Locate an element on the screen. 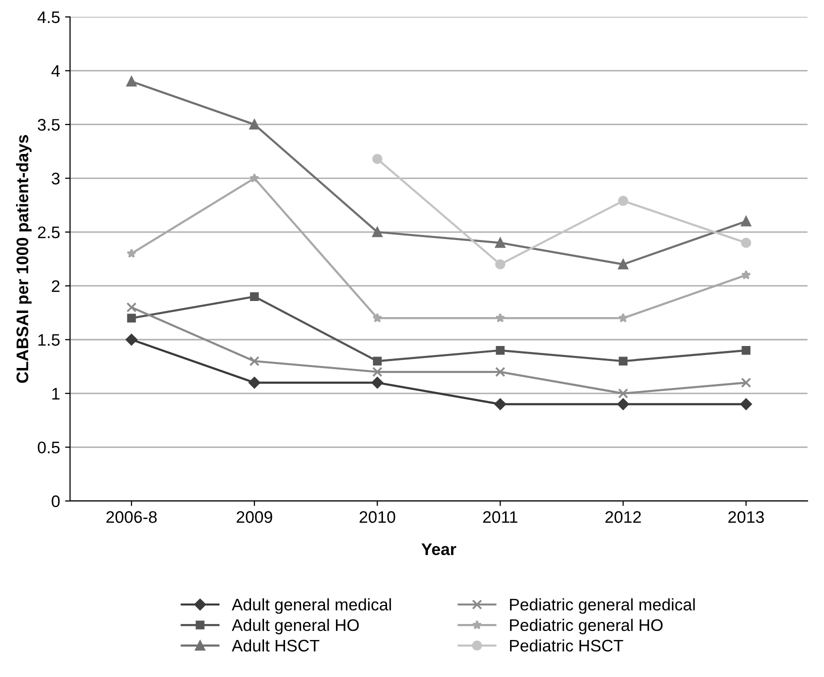  legend-label: Pediatric general HO is located at coordinates (586, 626).